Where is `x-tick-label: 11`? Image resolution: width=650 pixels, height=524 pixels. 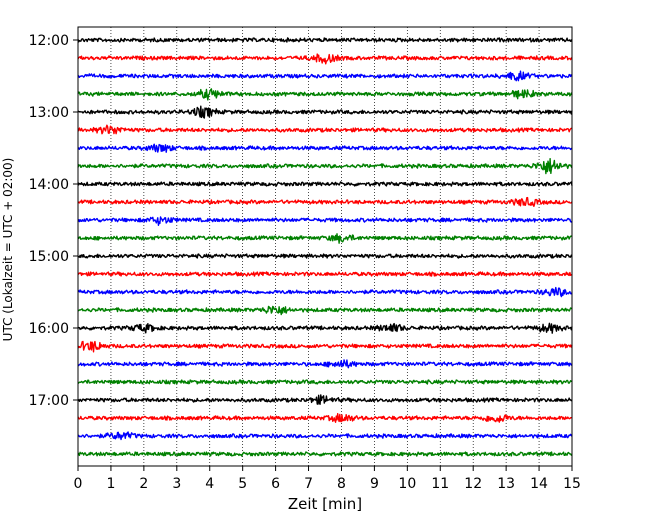 x-tick-label: 11 is located at coordinates (440, 484).